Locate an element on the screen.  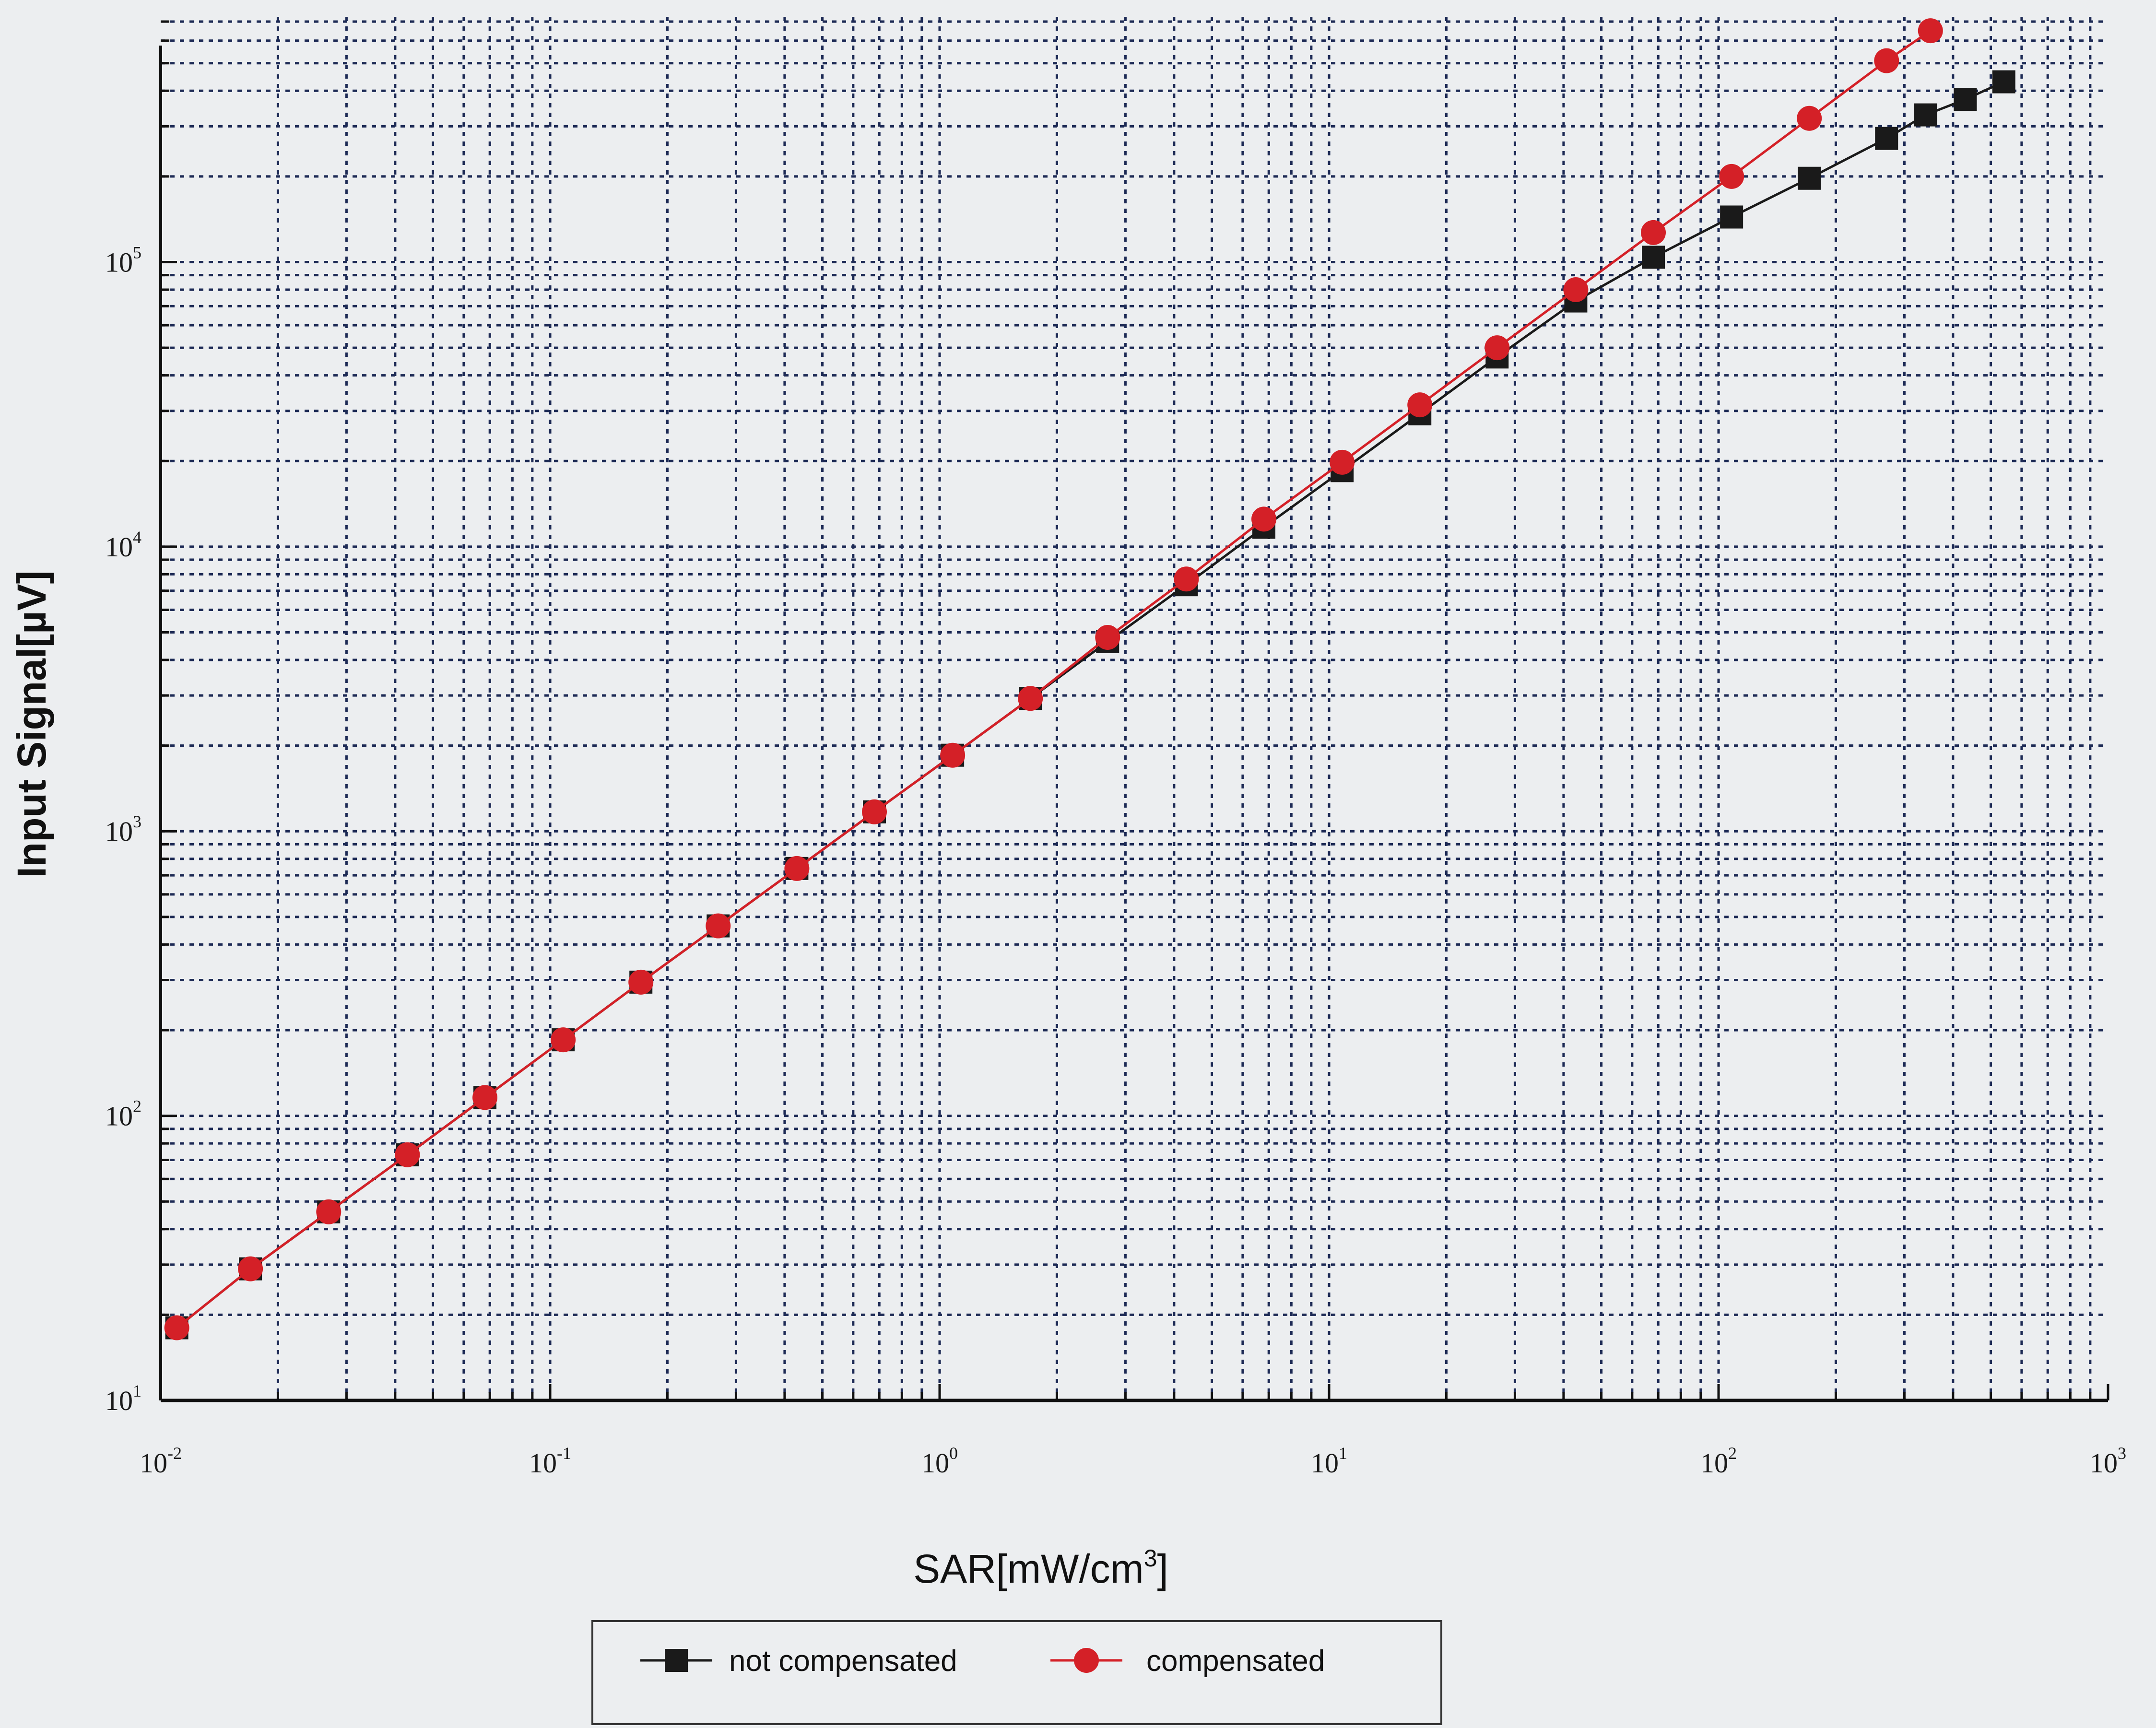
y-tick-label: 10³ is located at coordinates (123, 830).